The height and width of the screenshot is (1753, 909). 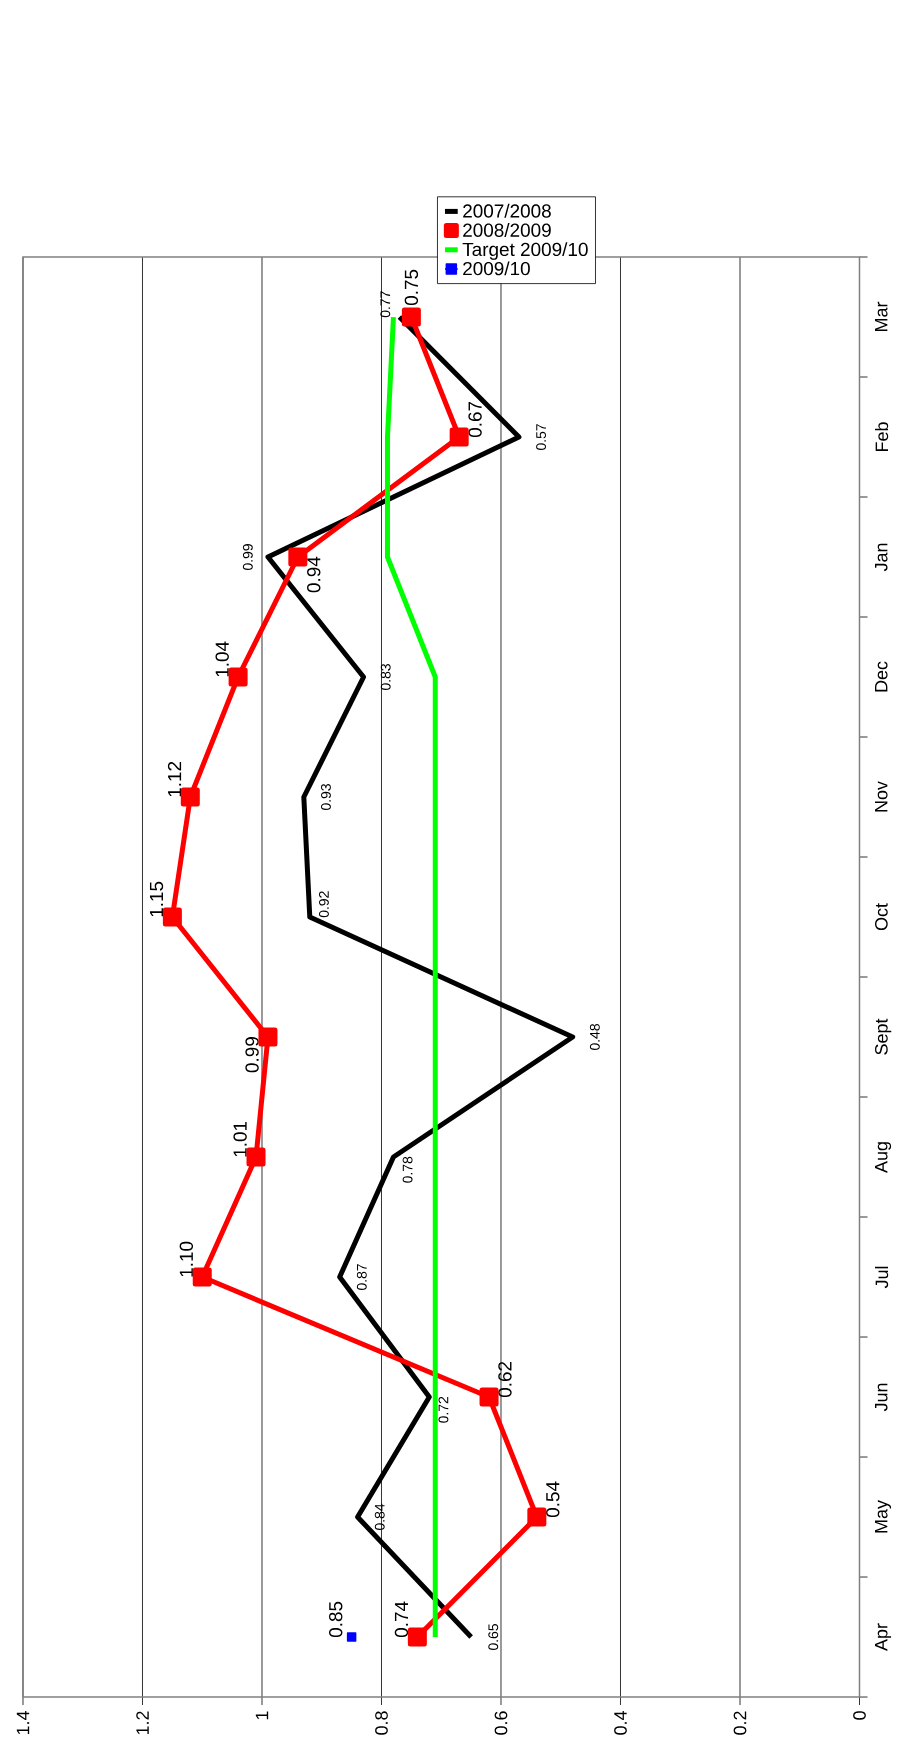 I want to click on y-tick-label: Aug, so click(x=883, y=1157).